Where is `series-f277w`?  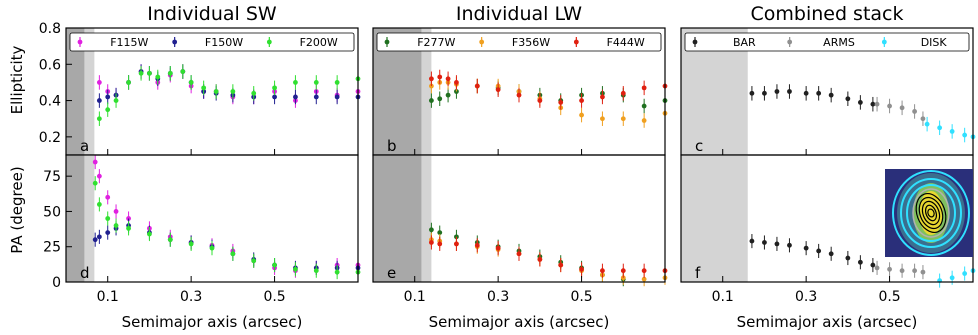
series-f277w is located at coordinates (548, 96).